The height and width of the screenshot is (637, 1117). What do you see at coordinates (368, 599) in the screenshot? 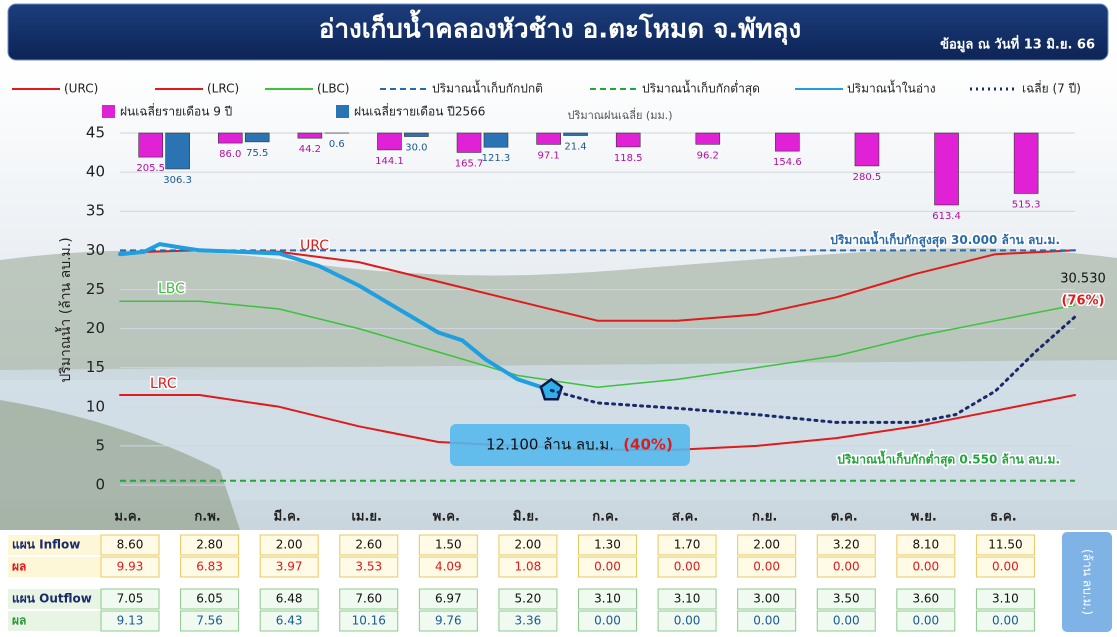
I see `table-value: 7.60` at bounding box center [368, 599].